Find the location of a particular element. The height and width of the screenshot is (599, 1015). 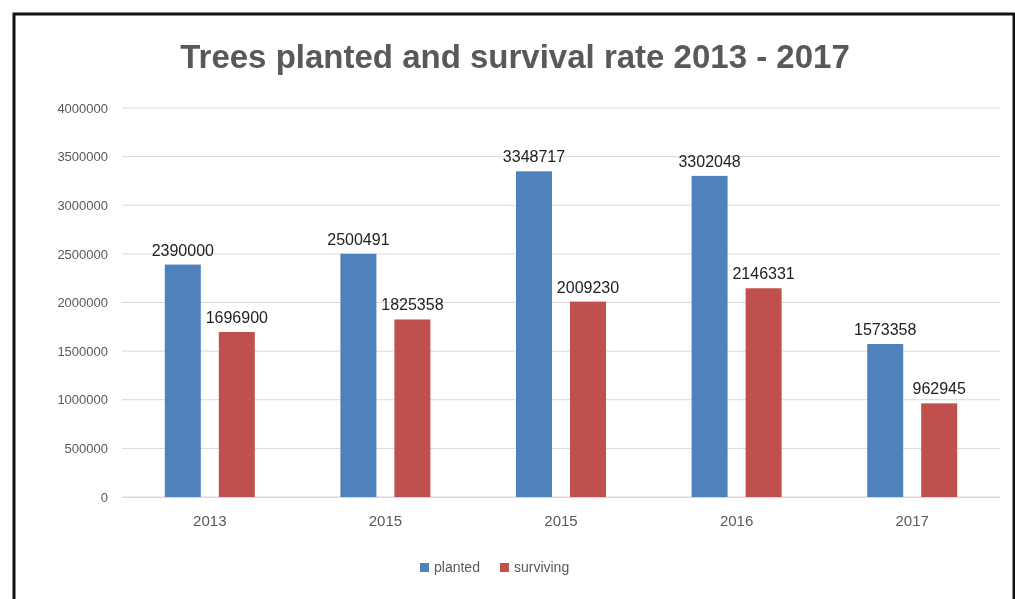

data-label: 1825358 is located at coordinates (412, 305).